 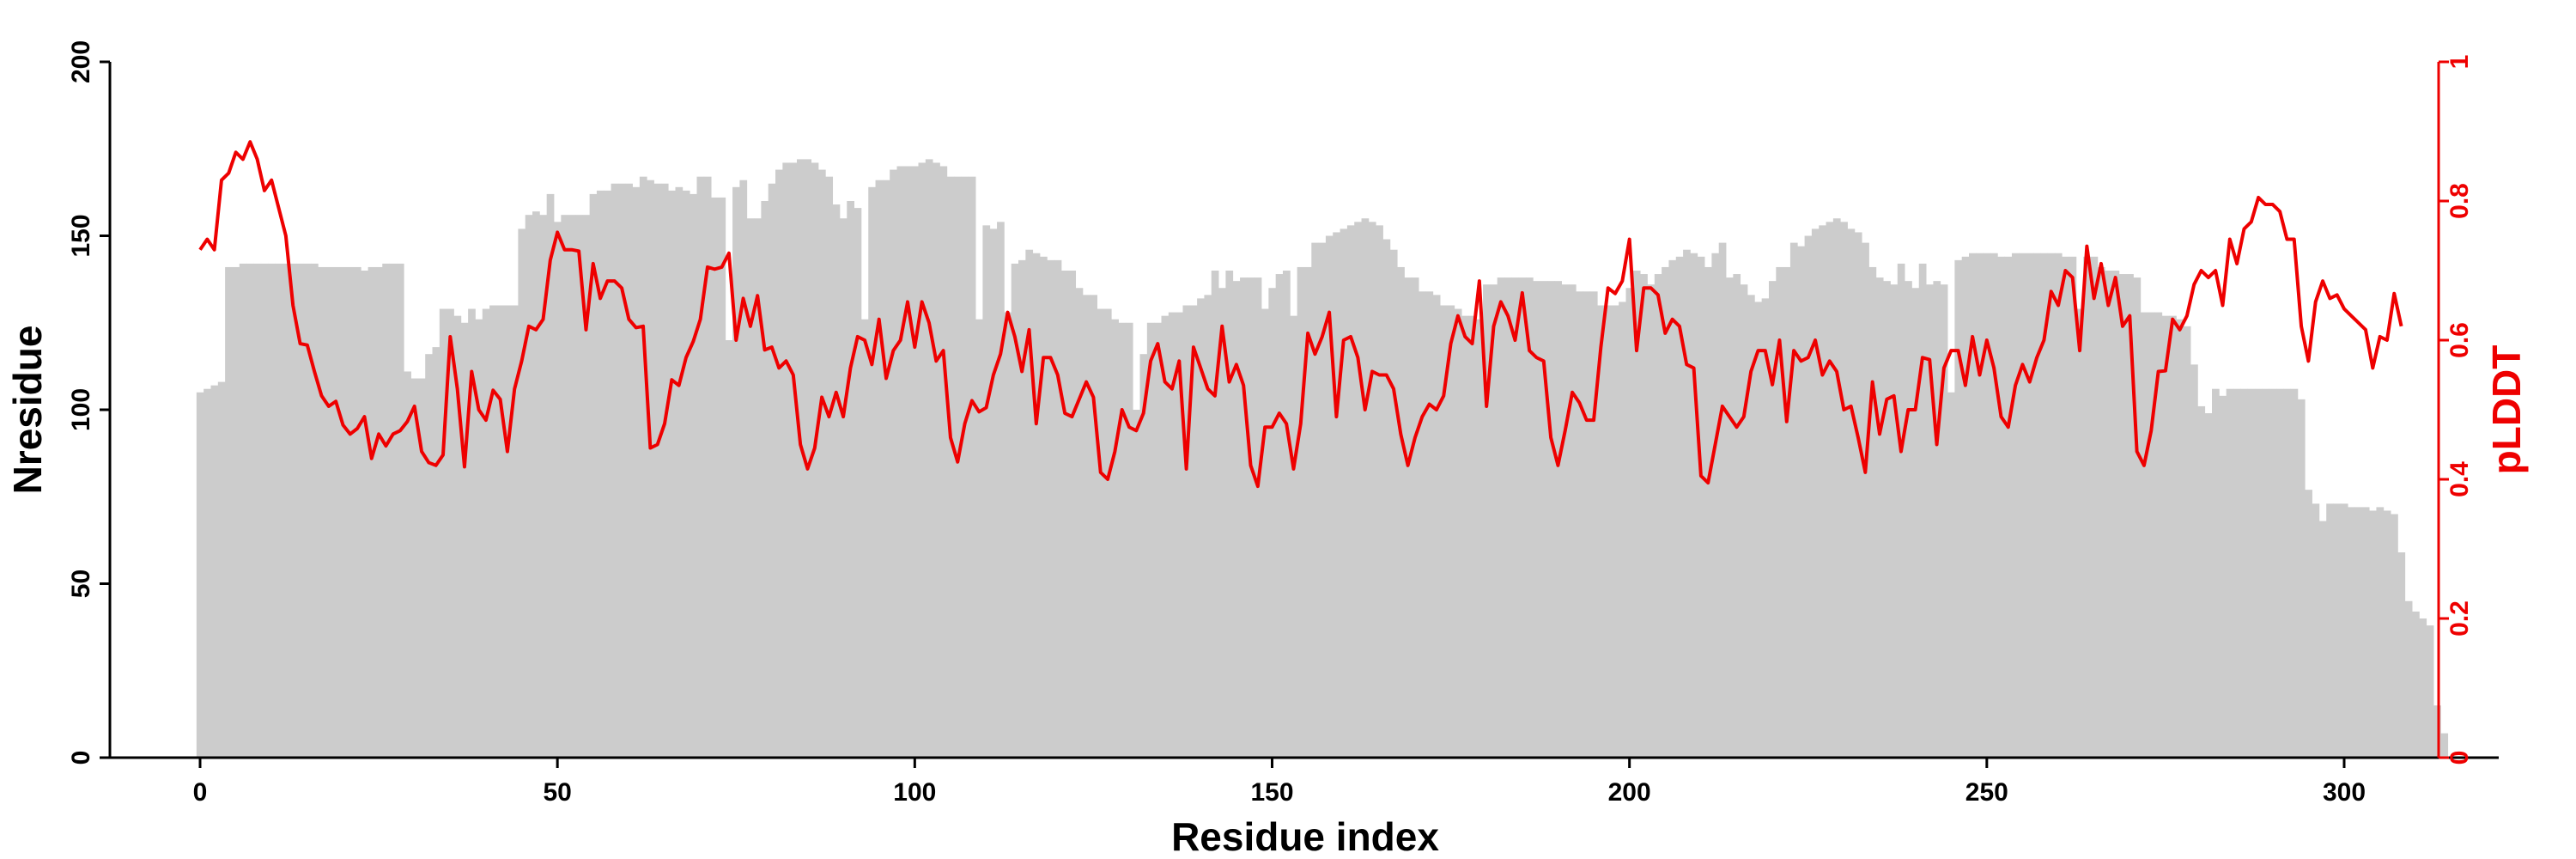 I want to click on x-tick-label: 150, so click(x=1272, y=793).